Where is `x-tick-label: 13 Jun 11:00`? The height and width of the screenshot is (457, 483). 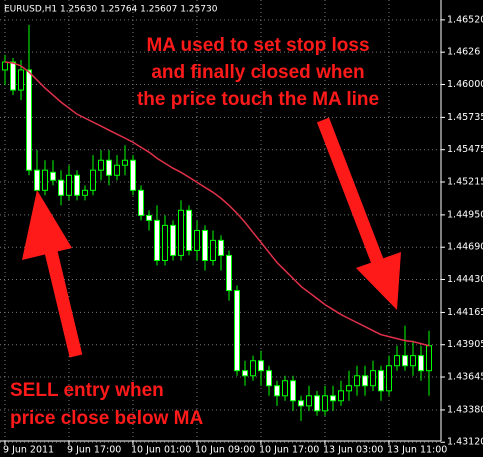
x-tick-label: 13 Jun 11:00 is located at coordinates (417, 450).